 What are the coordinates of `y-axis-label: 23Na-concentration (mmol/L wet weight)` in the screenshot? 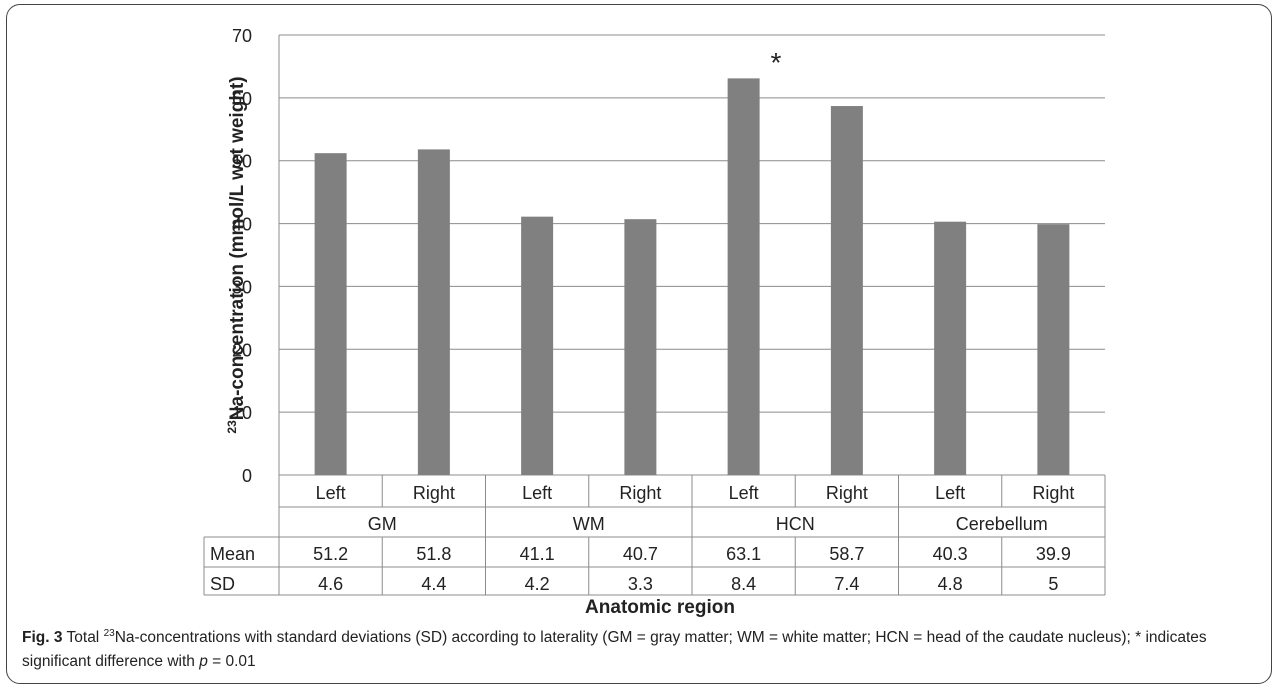 It's located at (236, 254).